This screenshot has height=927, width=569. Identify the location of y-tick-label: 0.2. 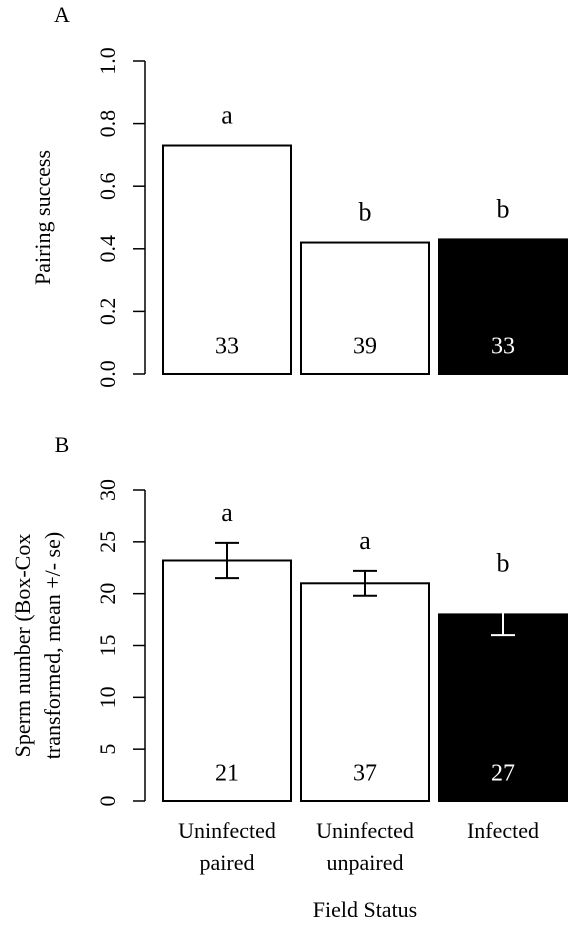
(107, 312).